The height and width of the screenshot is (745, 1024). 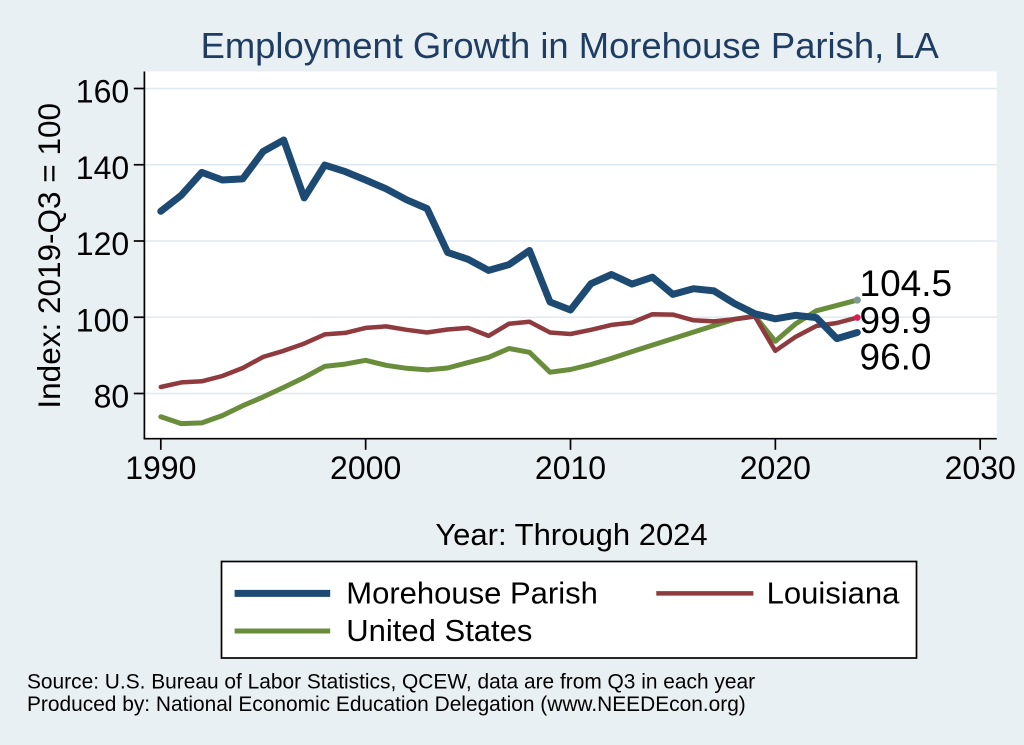 What do you see at coordinates (833, 593) in the screenshot?
I see `svg-text: Louisiana` at bounding box center [833, 593].